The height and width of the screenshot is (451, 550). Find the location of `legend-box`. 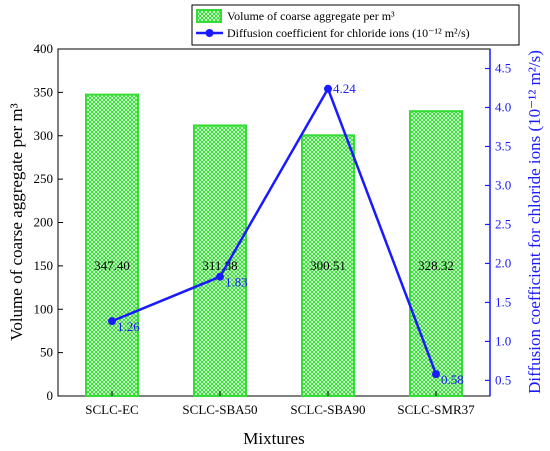

legend-box is located at coordinates (355, 25).